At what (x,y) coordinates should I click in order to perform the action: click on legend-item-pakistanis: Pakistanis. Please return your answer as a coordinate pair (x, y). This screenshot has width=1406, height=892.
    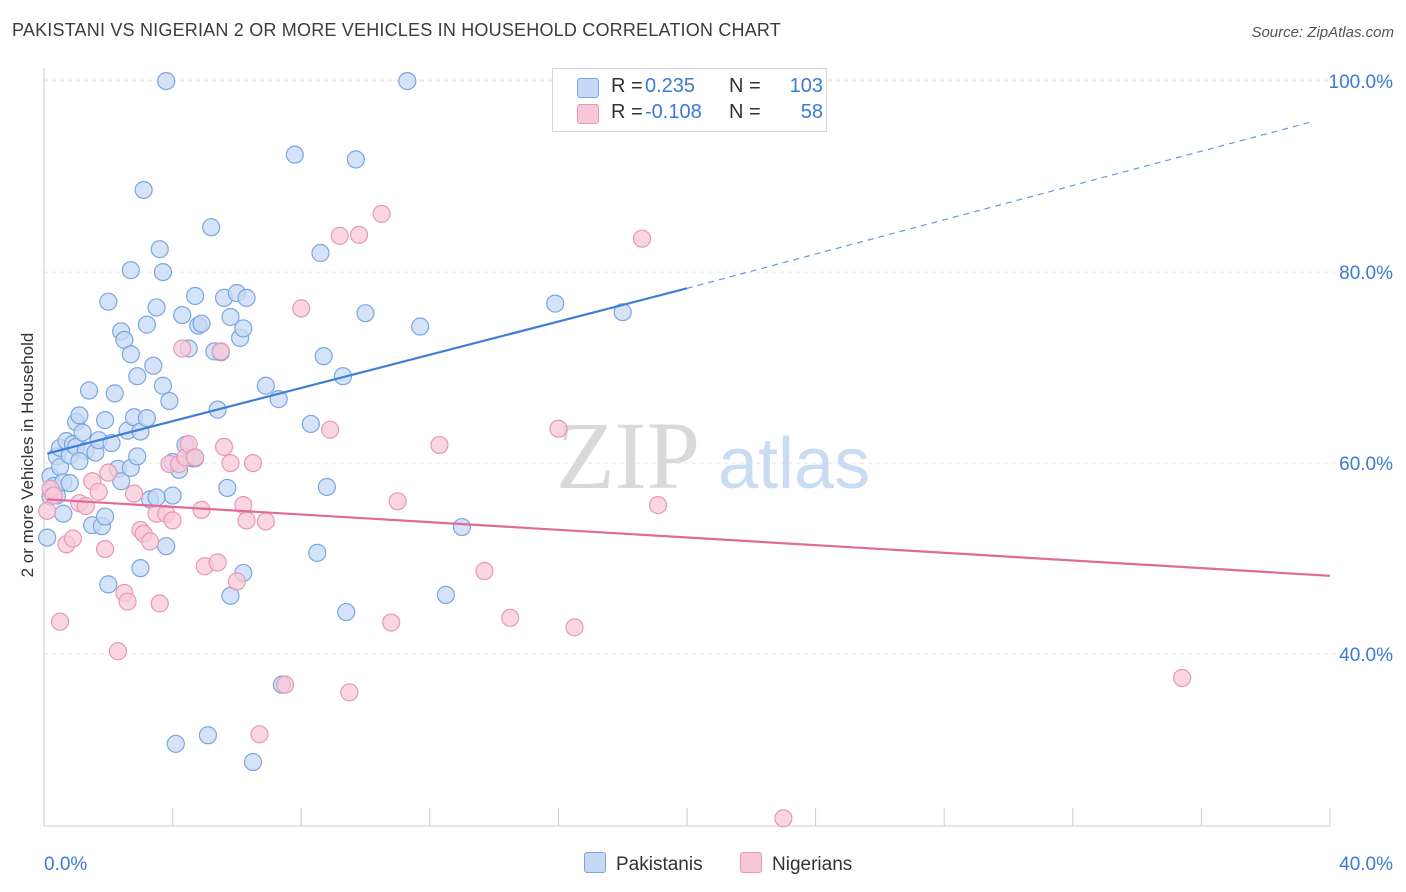
    Looking at the image, I should click on (643, 864).